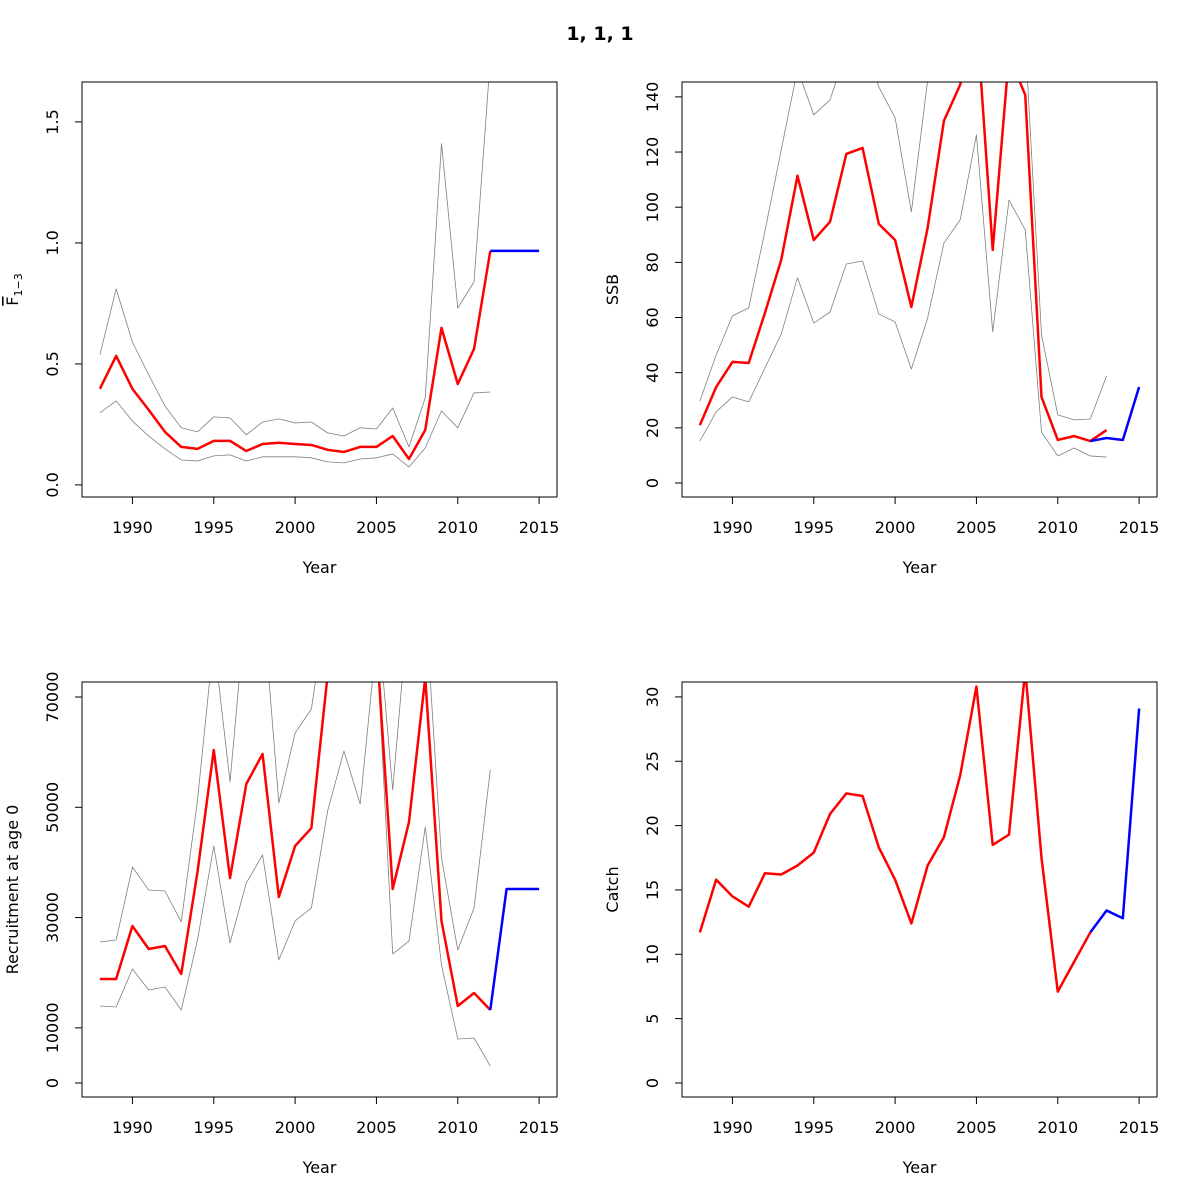 This screenshot has width=1200, height=1200. I want to click on y-tick-label: 40, so click(652, 372).